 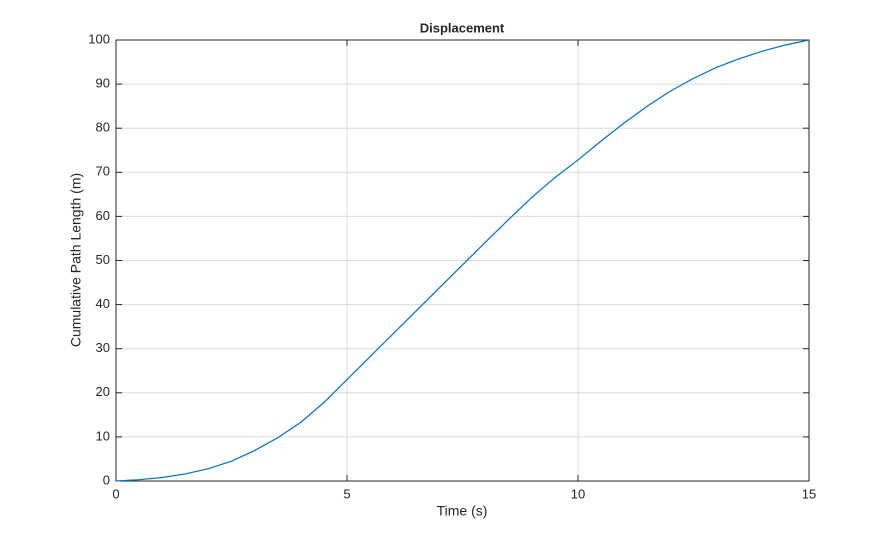 I want to click on y-tick-label: 60, so click(x=103, y=215).